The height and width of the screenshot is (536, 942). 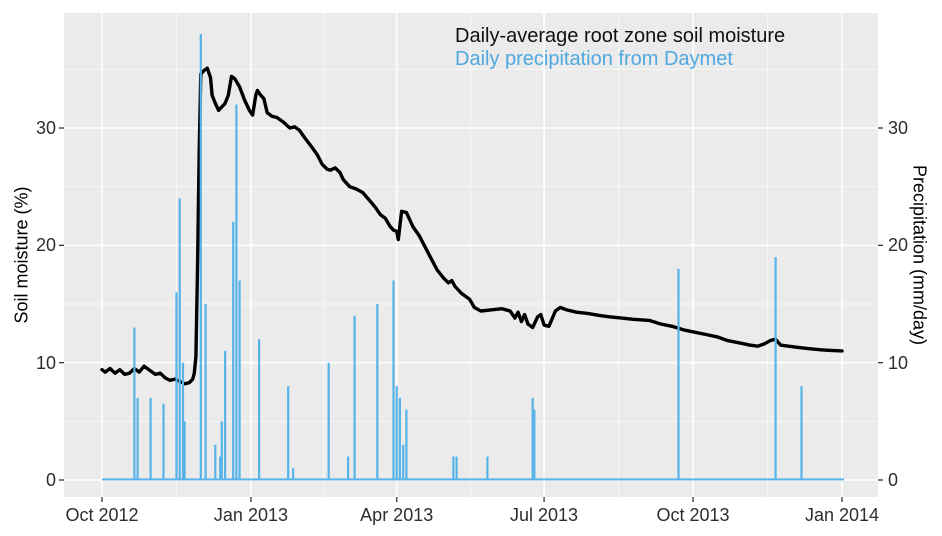 What do you see at coordinates (102, 515) in the screenshot?
I see `x-tick-label: Oct 2012` at bounding box center [102, 515].